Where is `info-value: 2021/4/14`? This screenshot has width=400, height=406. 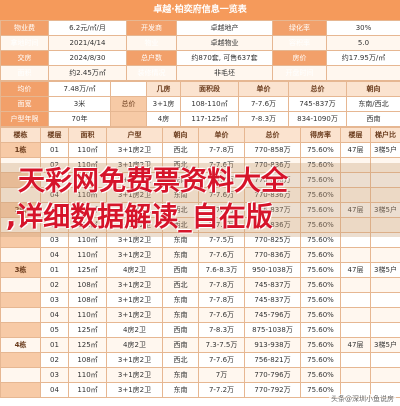 info-value: 2021/4/14 is located at coordinates (87, 43).